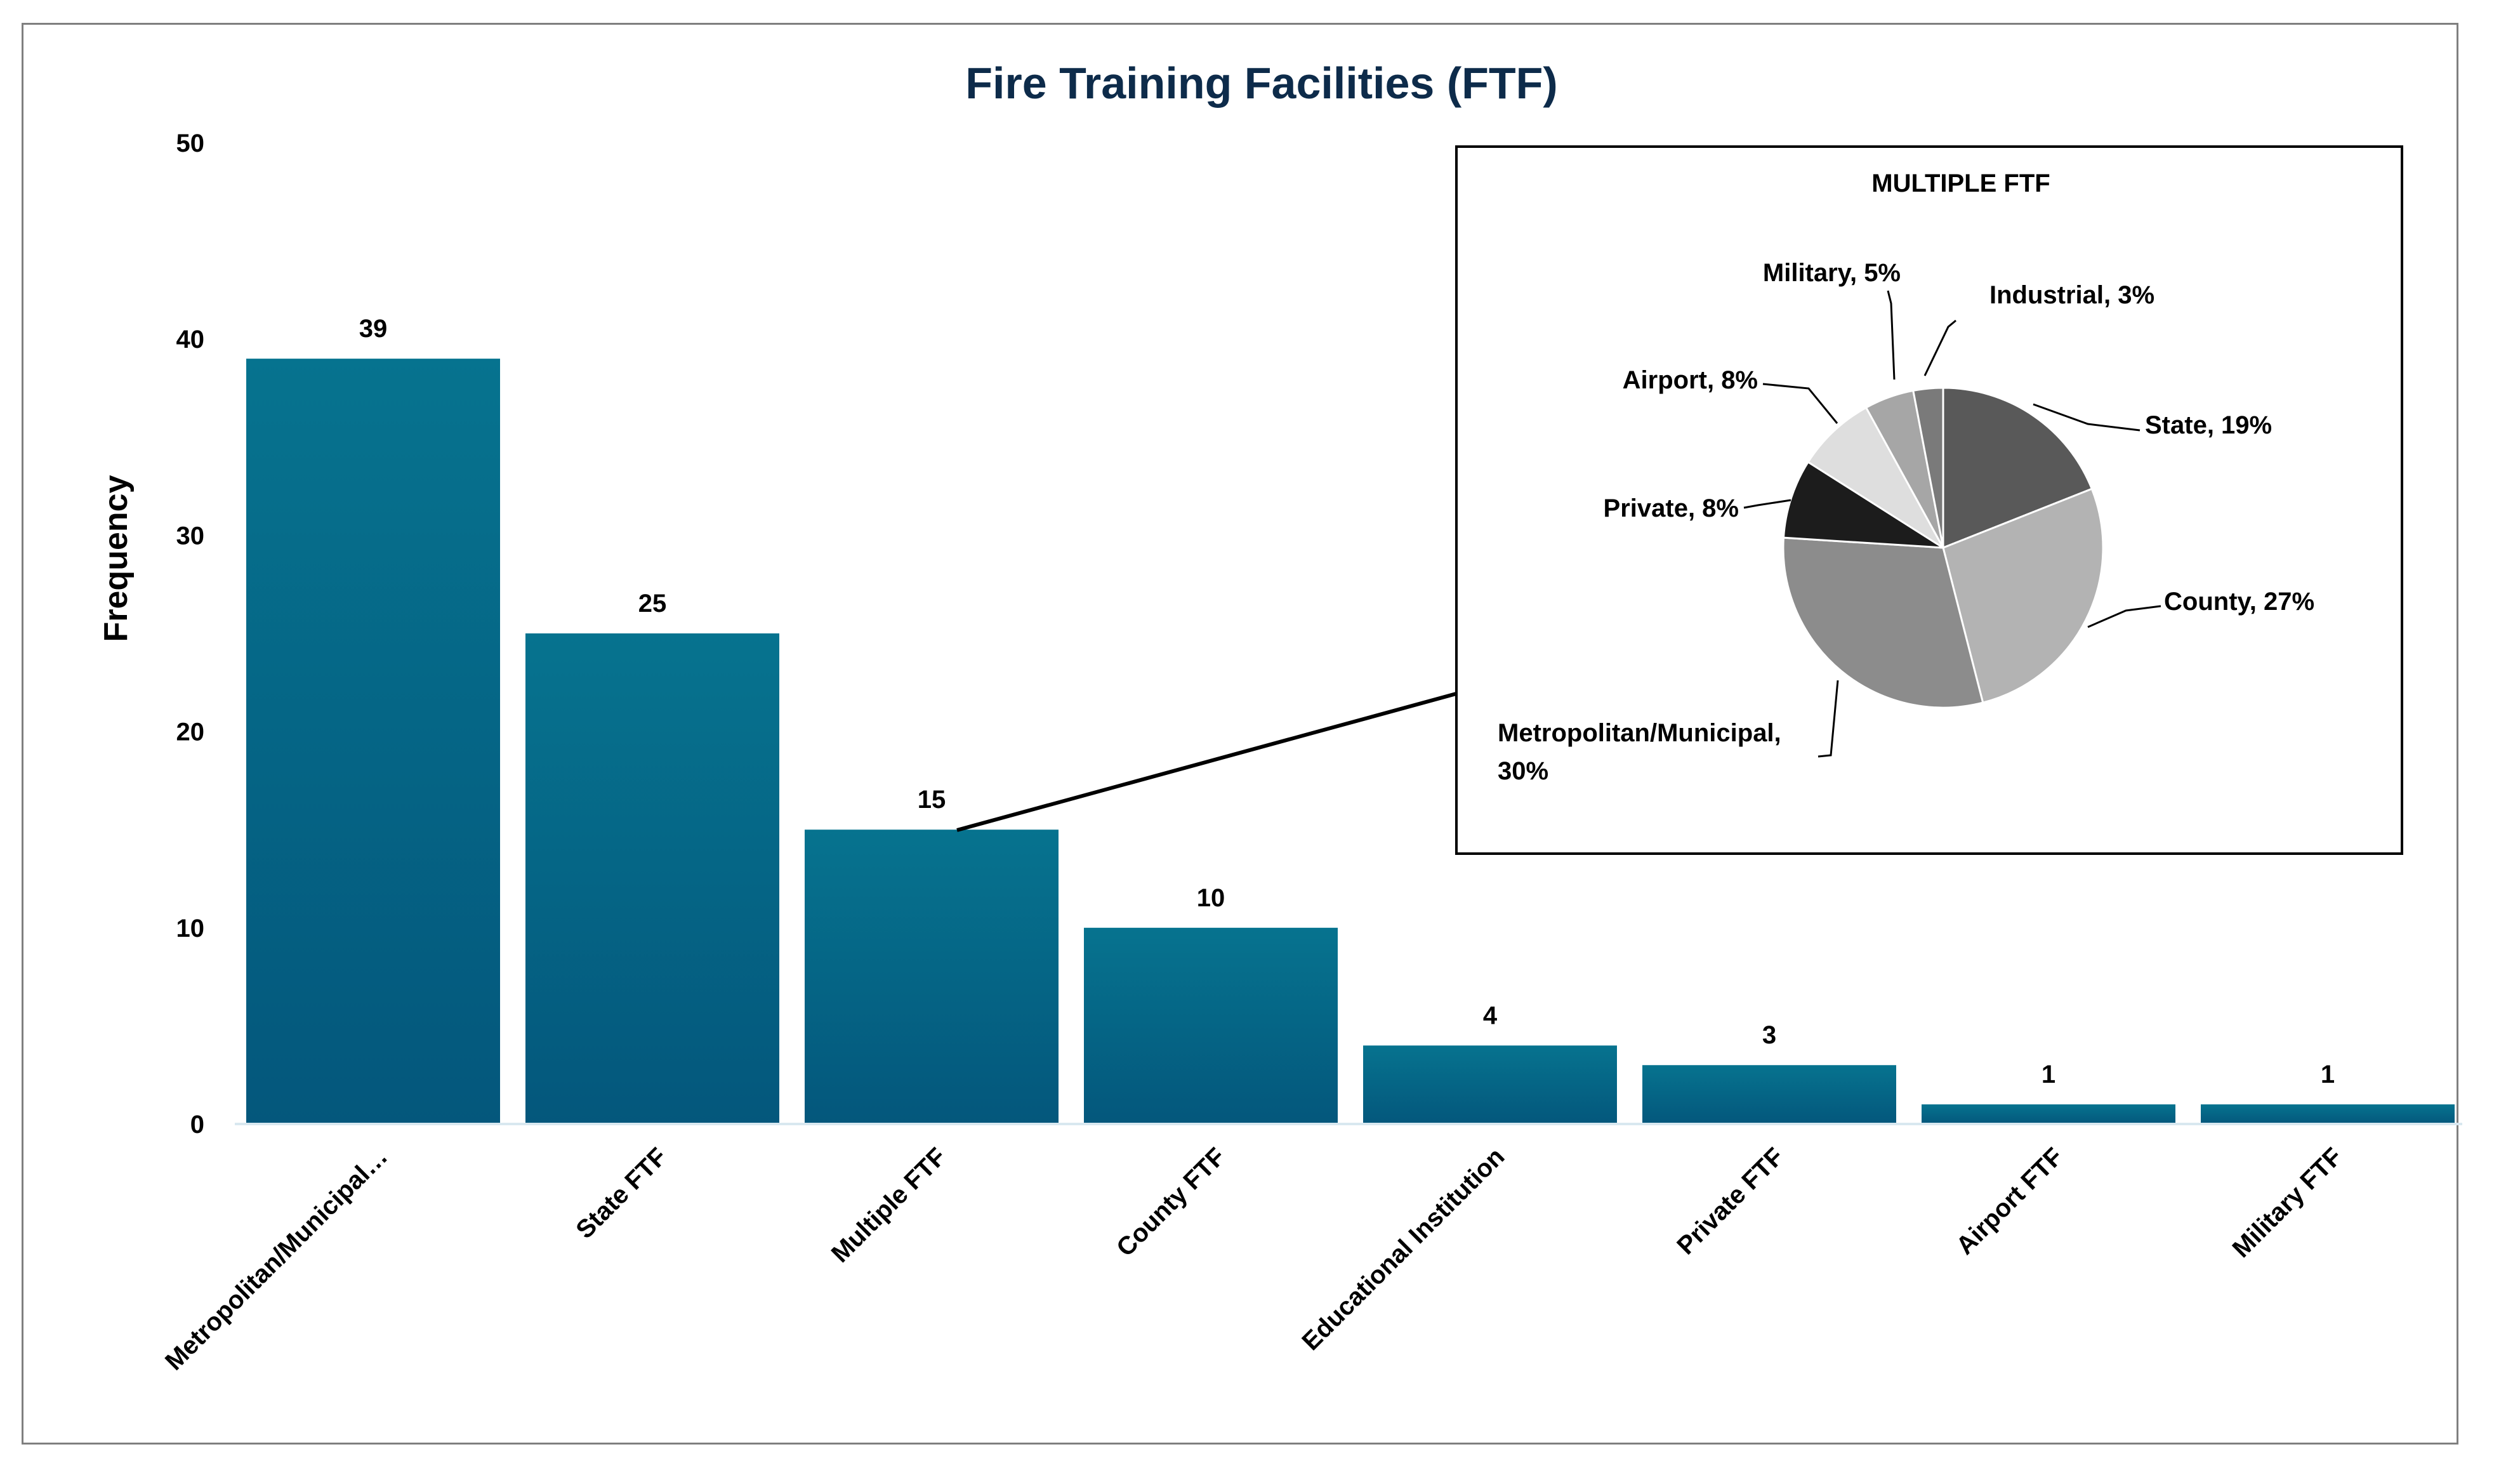 The width and height of the screenshot is (2520, 1468). What do you see at coordinates (652, 604) in the screenshot?
I see `data-label-1: 25` at bounding box center [652, 604].